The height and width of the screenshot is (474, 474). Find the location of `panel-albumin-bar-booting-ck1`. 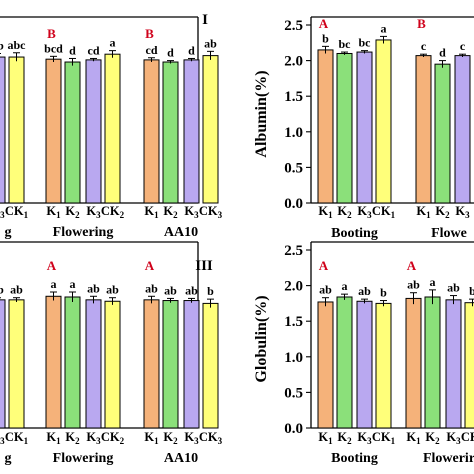

panel-albumin-bar-booting-ck1 is located at coordinates (383, 121).